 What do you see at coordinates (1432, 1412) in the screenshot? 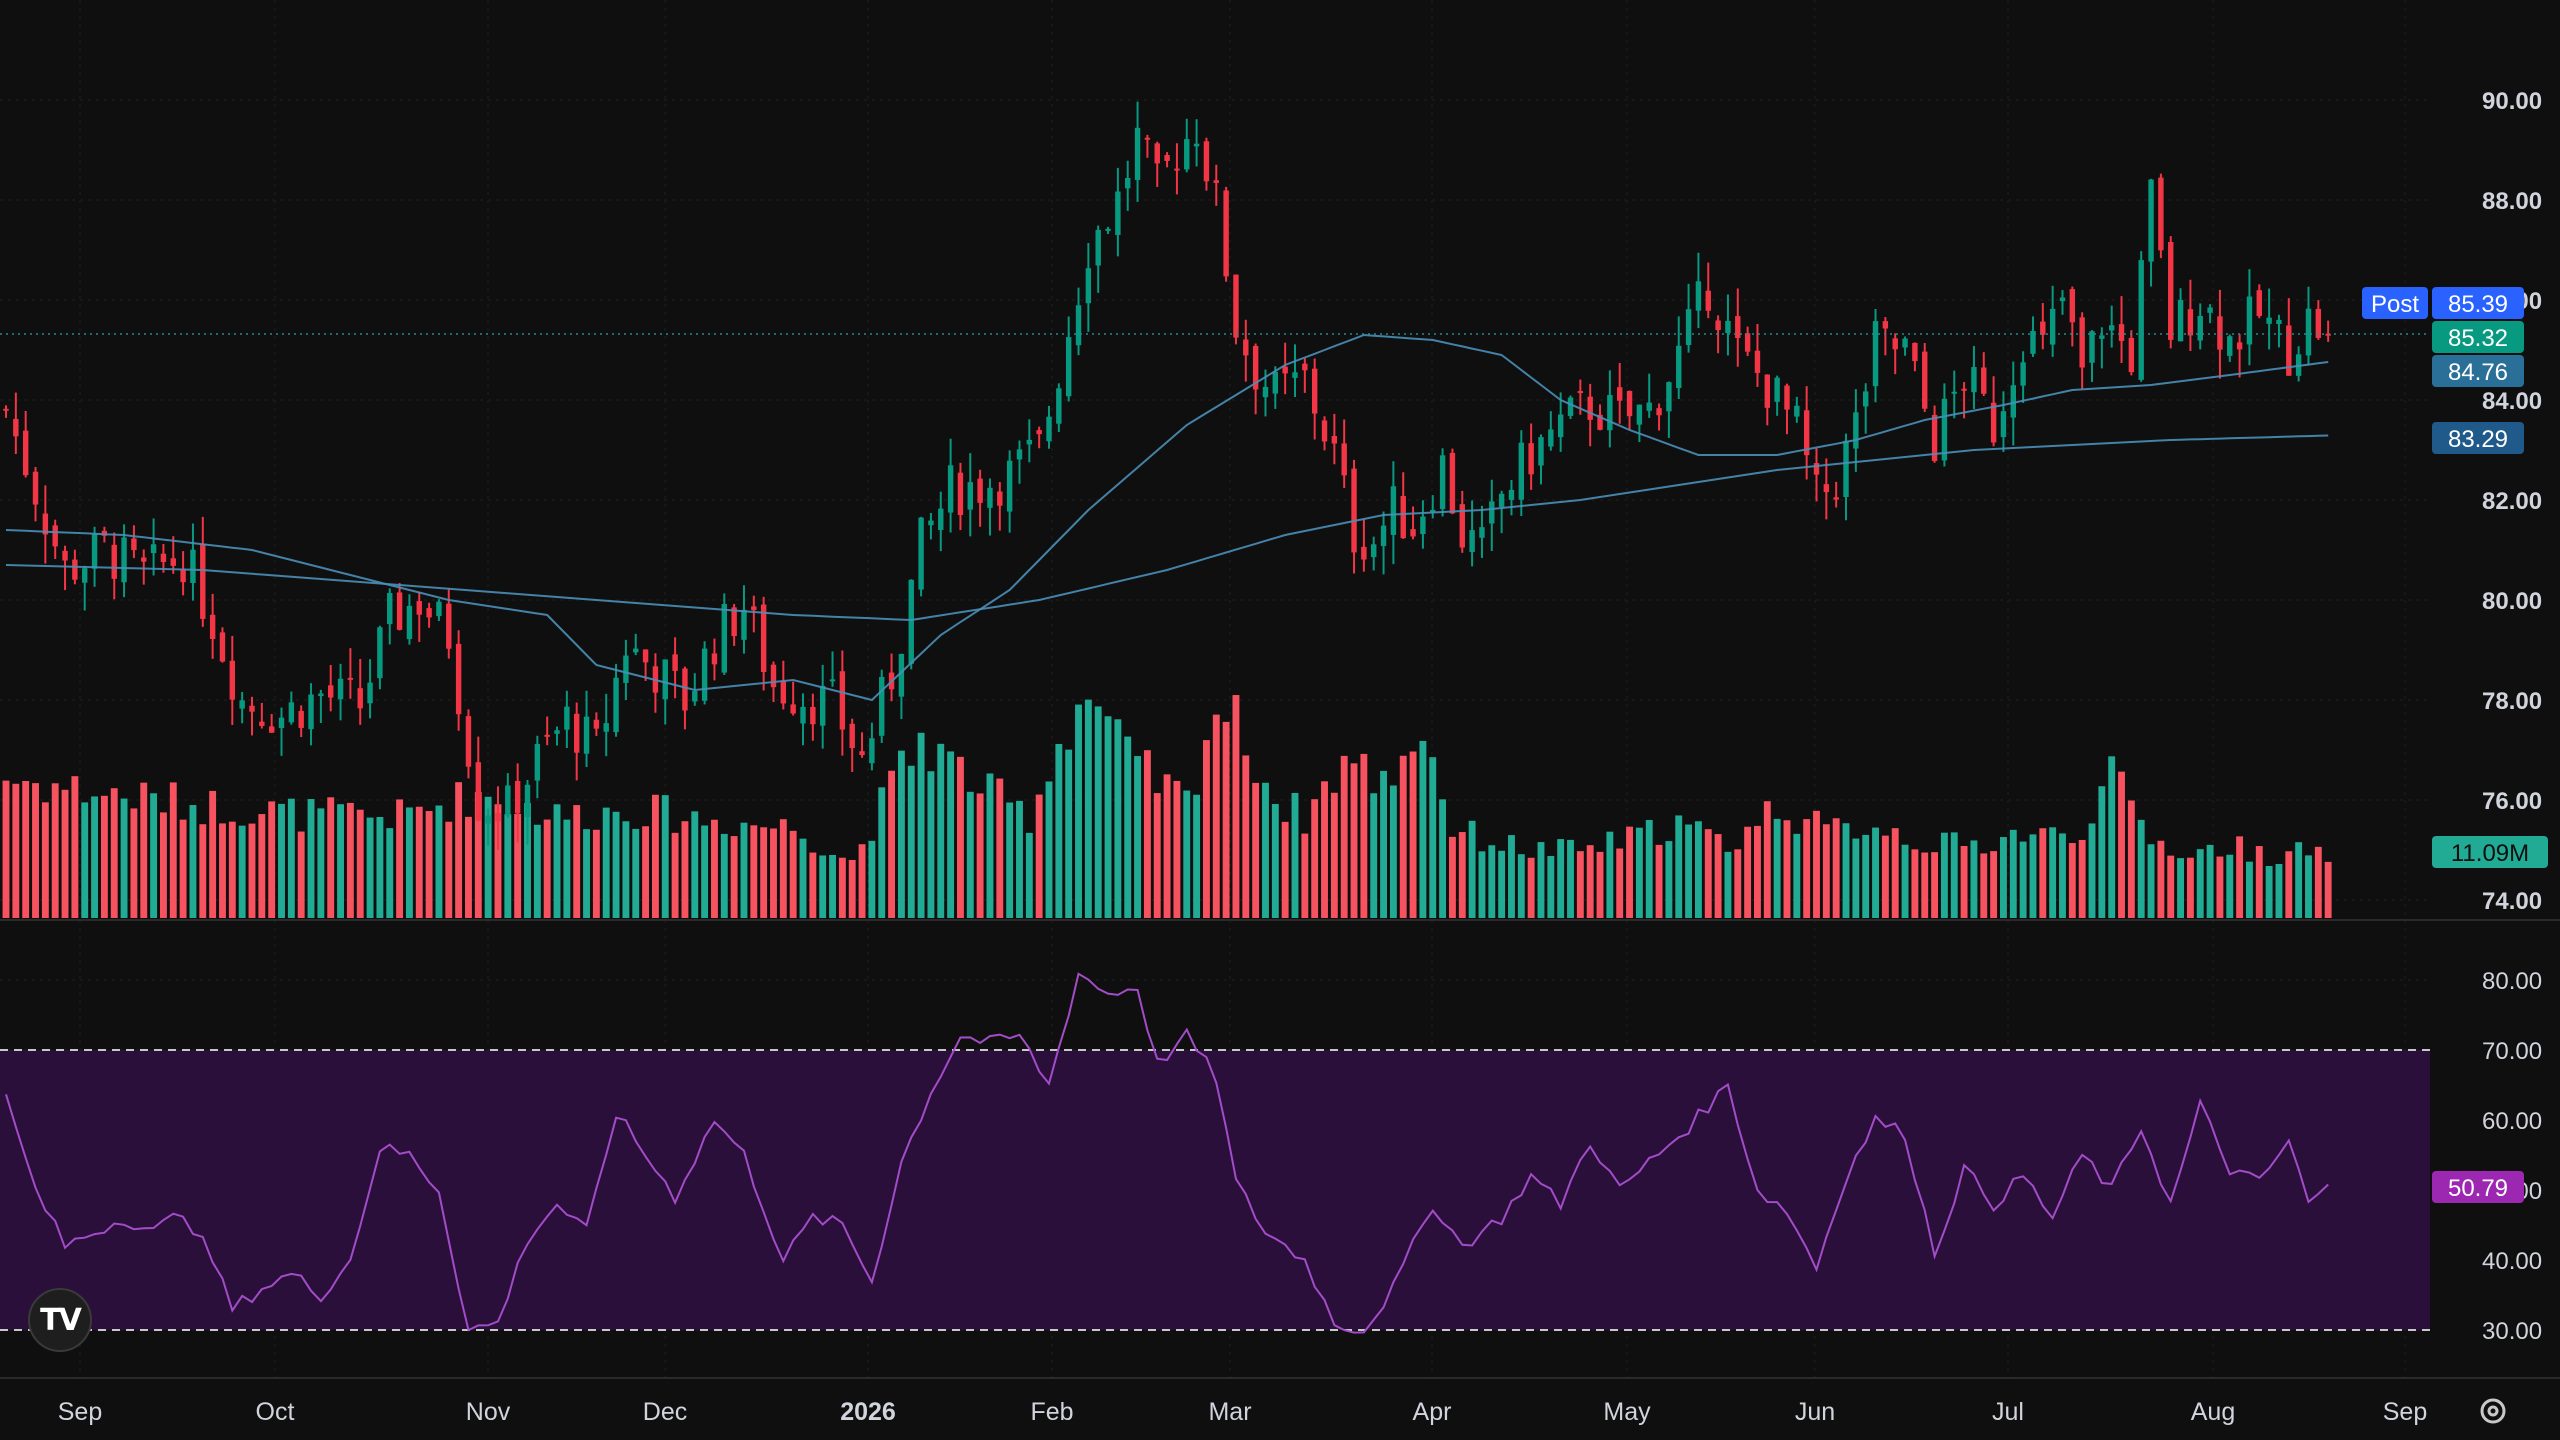
I see `time-tick-label: Apr` at bounding box center [1432, 1412].